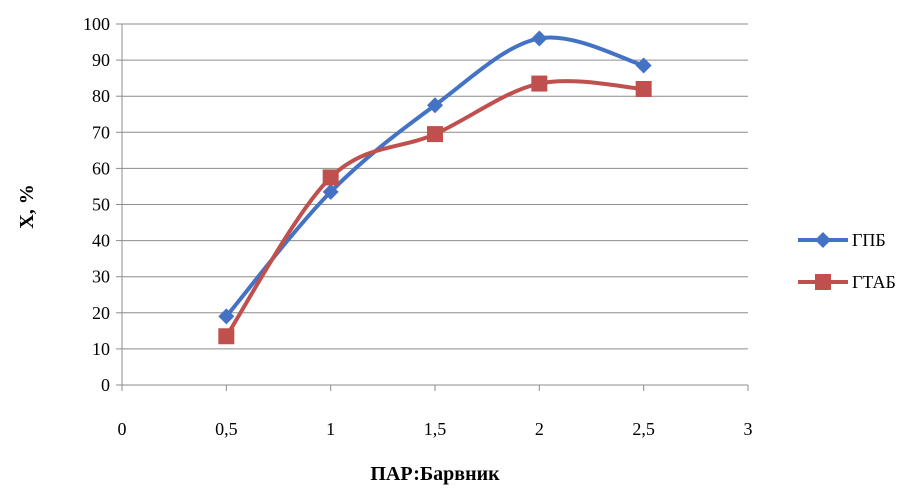 This screenshot has width=922, height=488. I want to click on x-axis-title: ПАР:Барвник, so click(435, 474).